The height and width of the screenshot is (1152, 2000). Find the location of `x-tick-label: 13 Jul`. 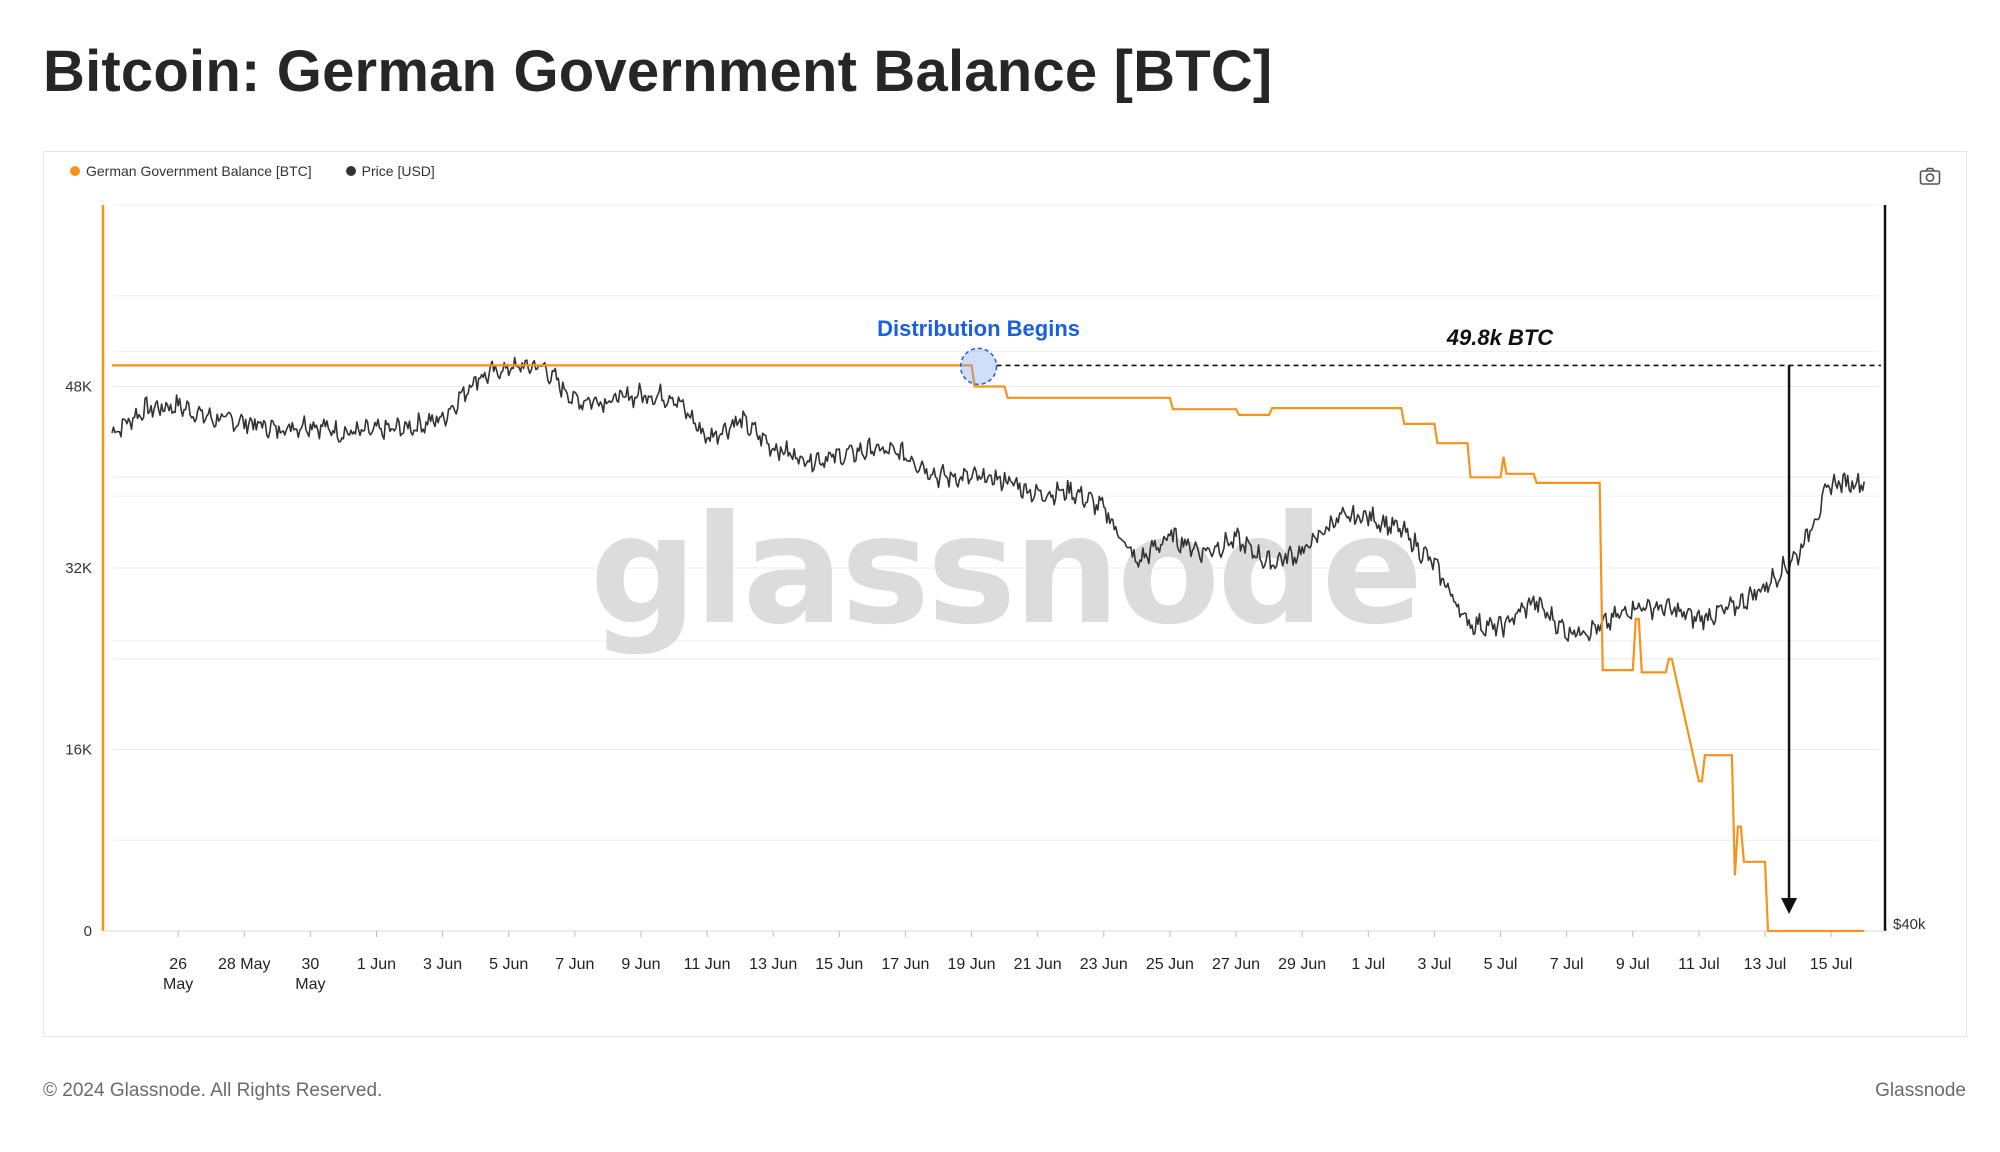

x-tick-label: 13 Jul is located at coordinates (1765, 964).